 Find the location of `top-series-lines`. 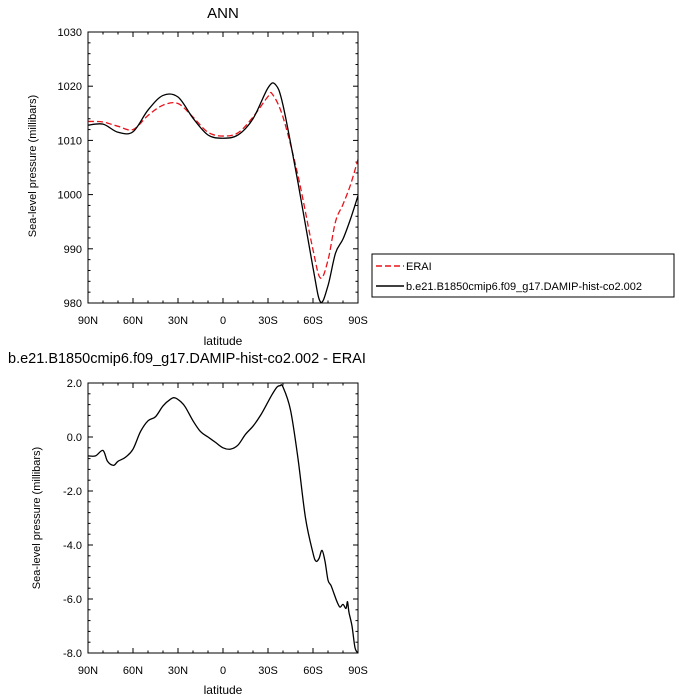

top-series-lines is located at coordinates (223, 193).